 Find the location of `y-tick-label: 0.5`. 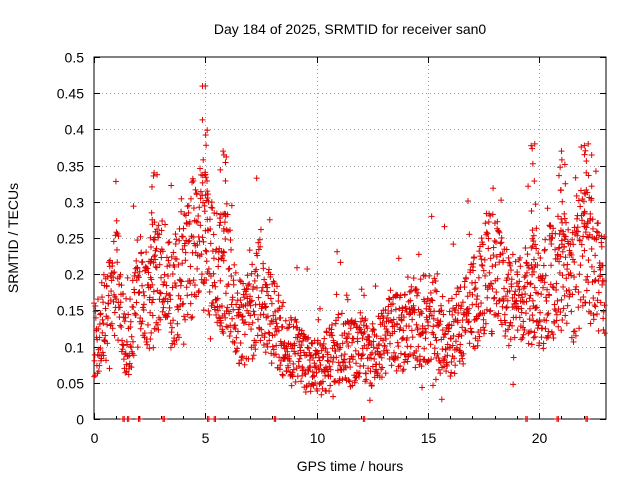

y-tick-label: 0.5 is located at coordinates (75, 58).